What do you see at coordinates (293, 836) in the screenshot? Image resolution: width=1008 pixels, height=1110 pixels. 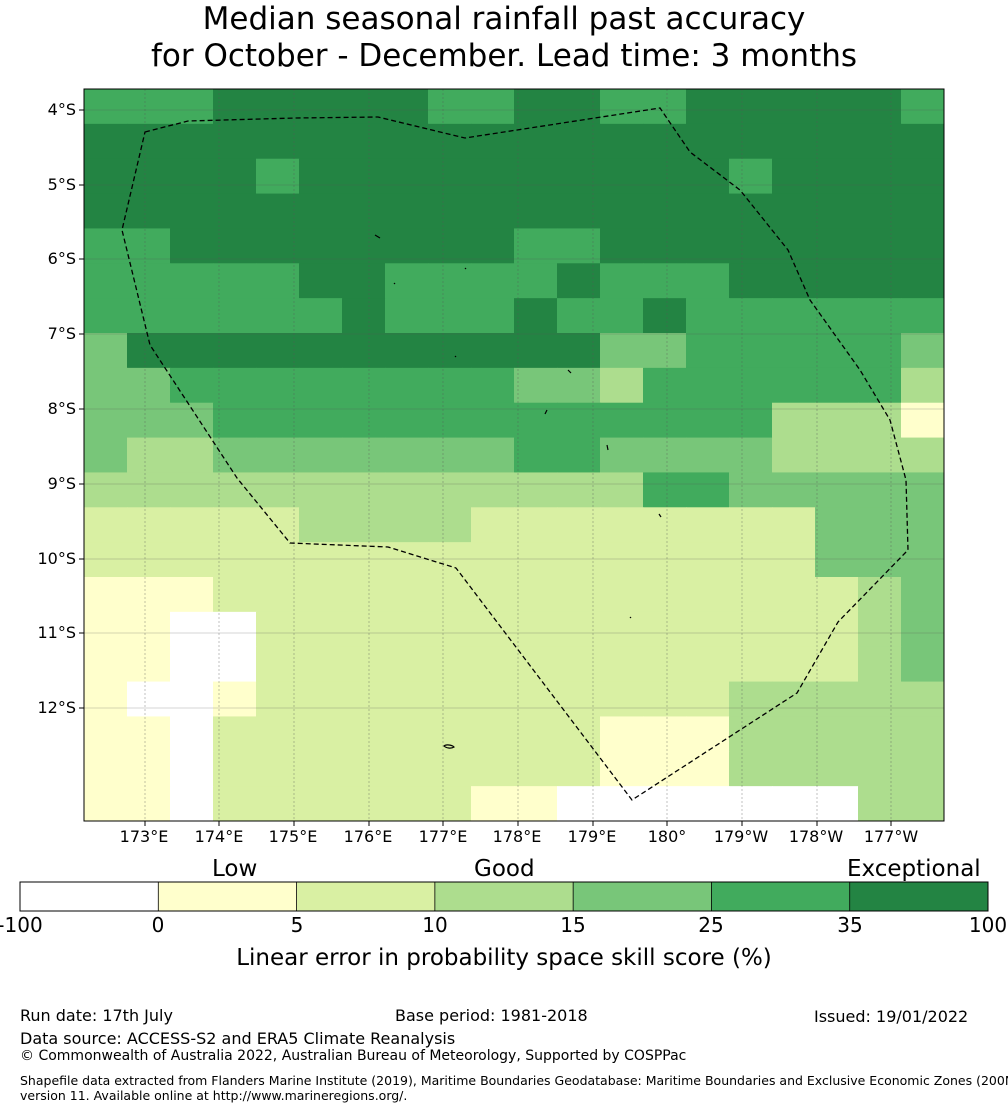 I see `lon-label-175e: 175°E` at bounding box center [293, 836].